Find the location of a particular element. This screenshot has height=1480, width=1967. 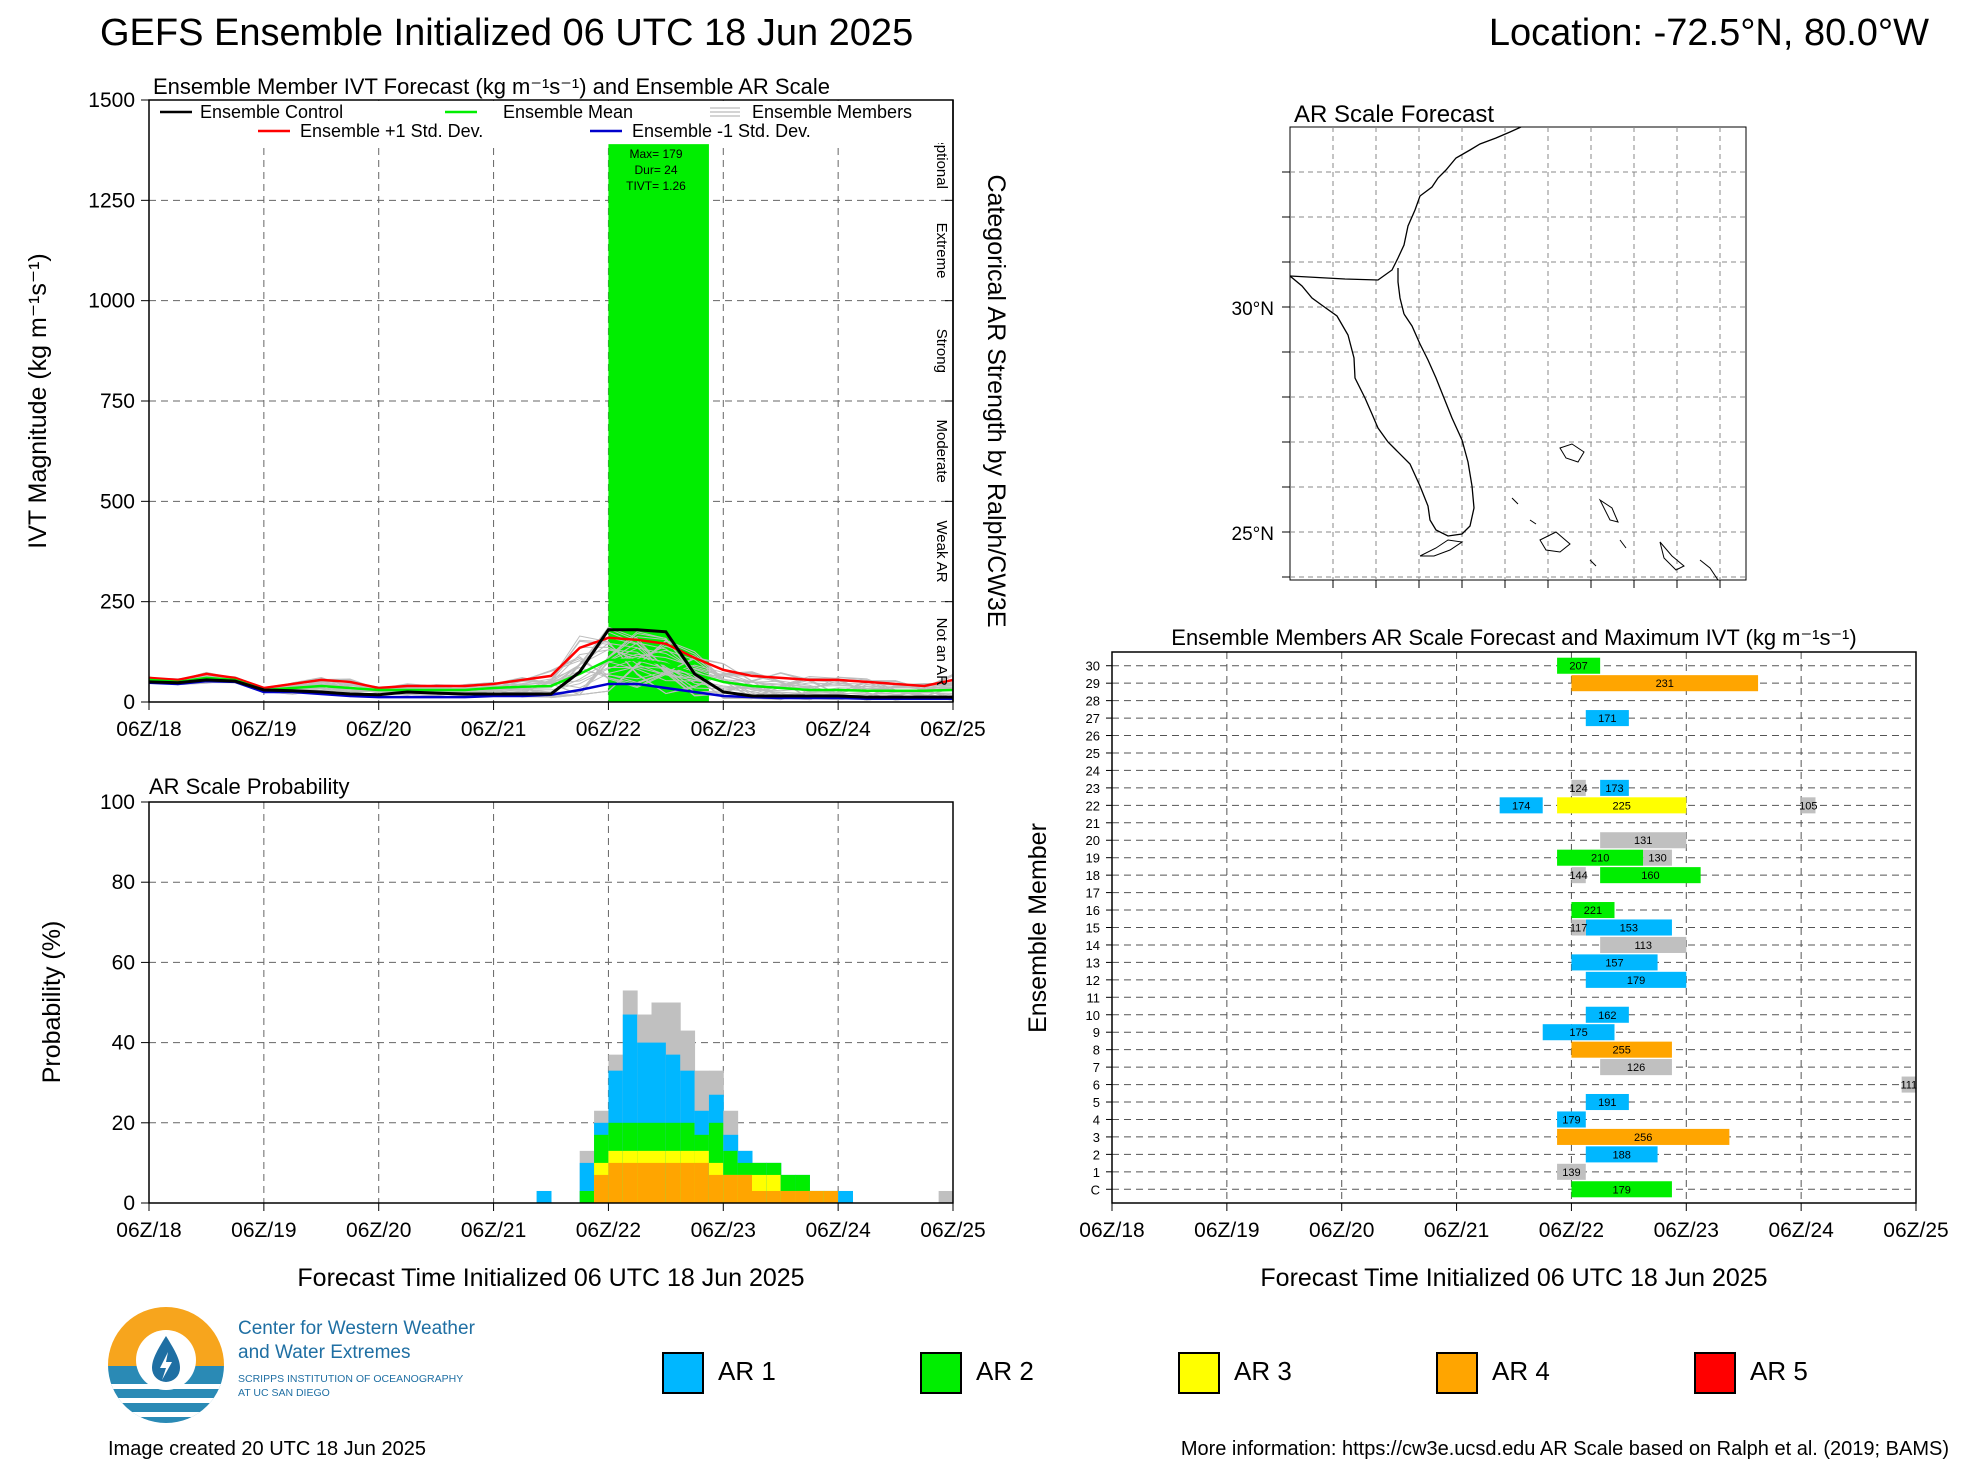

member-ytick-label: 2 is located at coordinates (1096, 1154).